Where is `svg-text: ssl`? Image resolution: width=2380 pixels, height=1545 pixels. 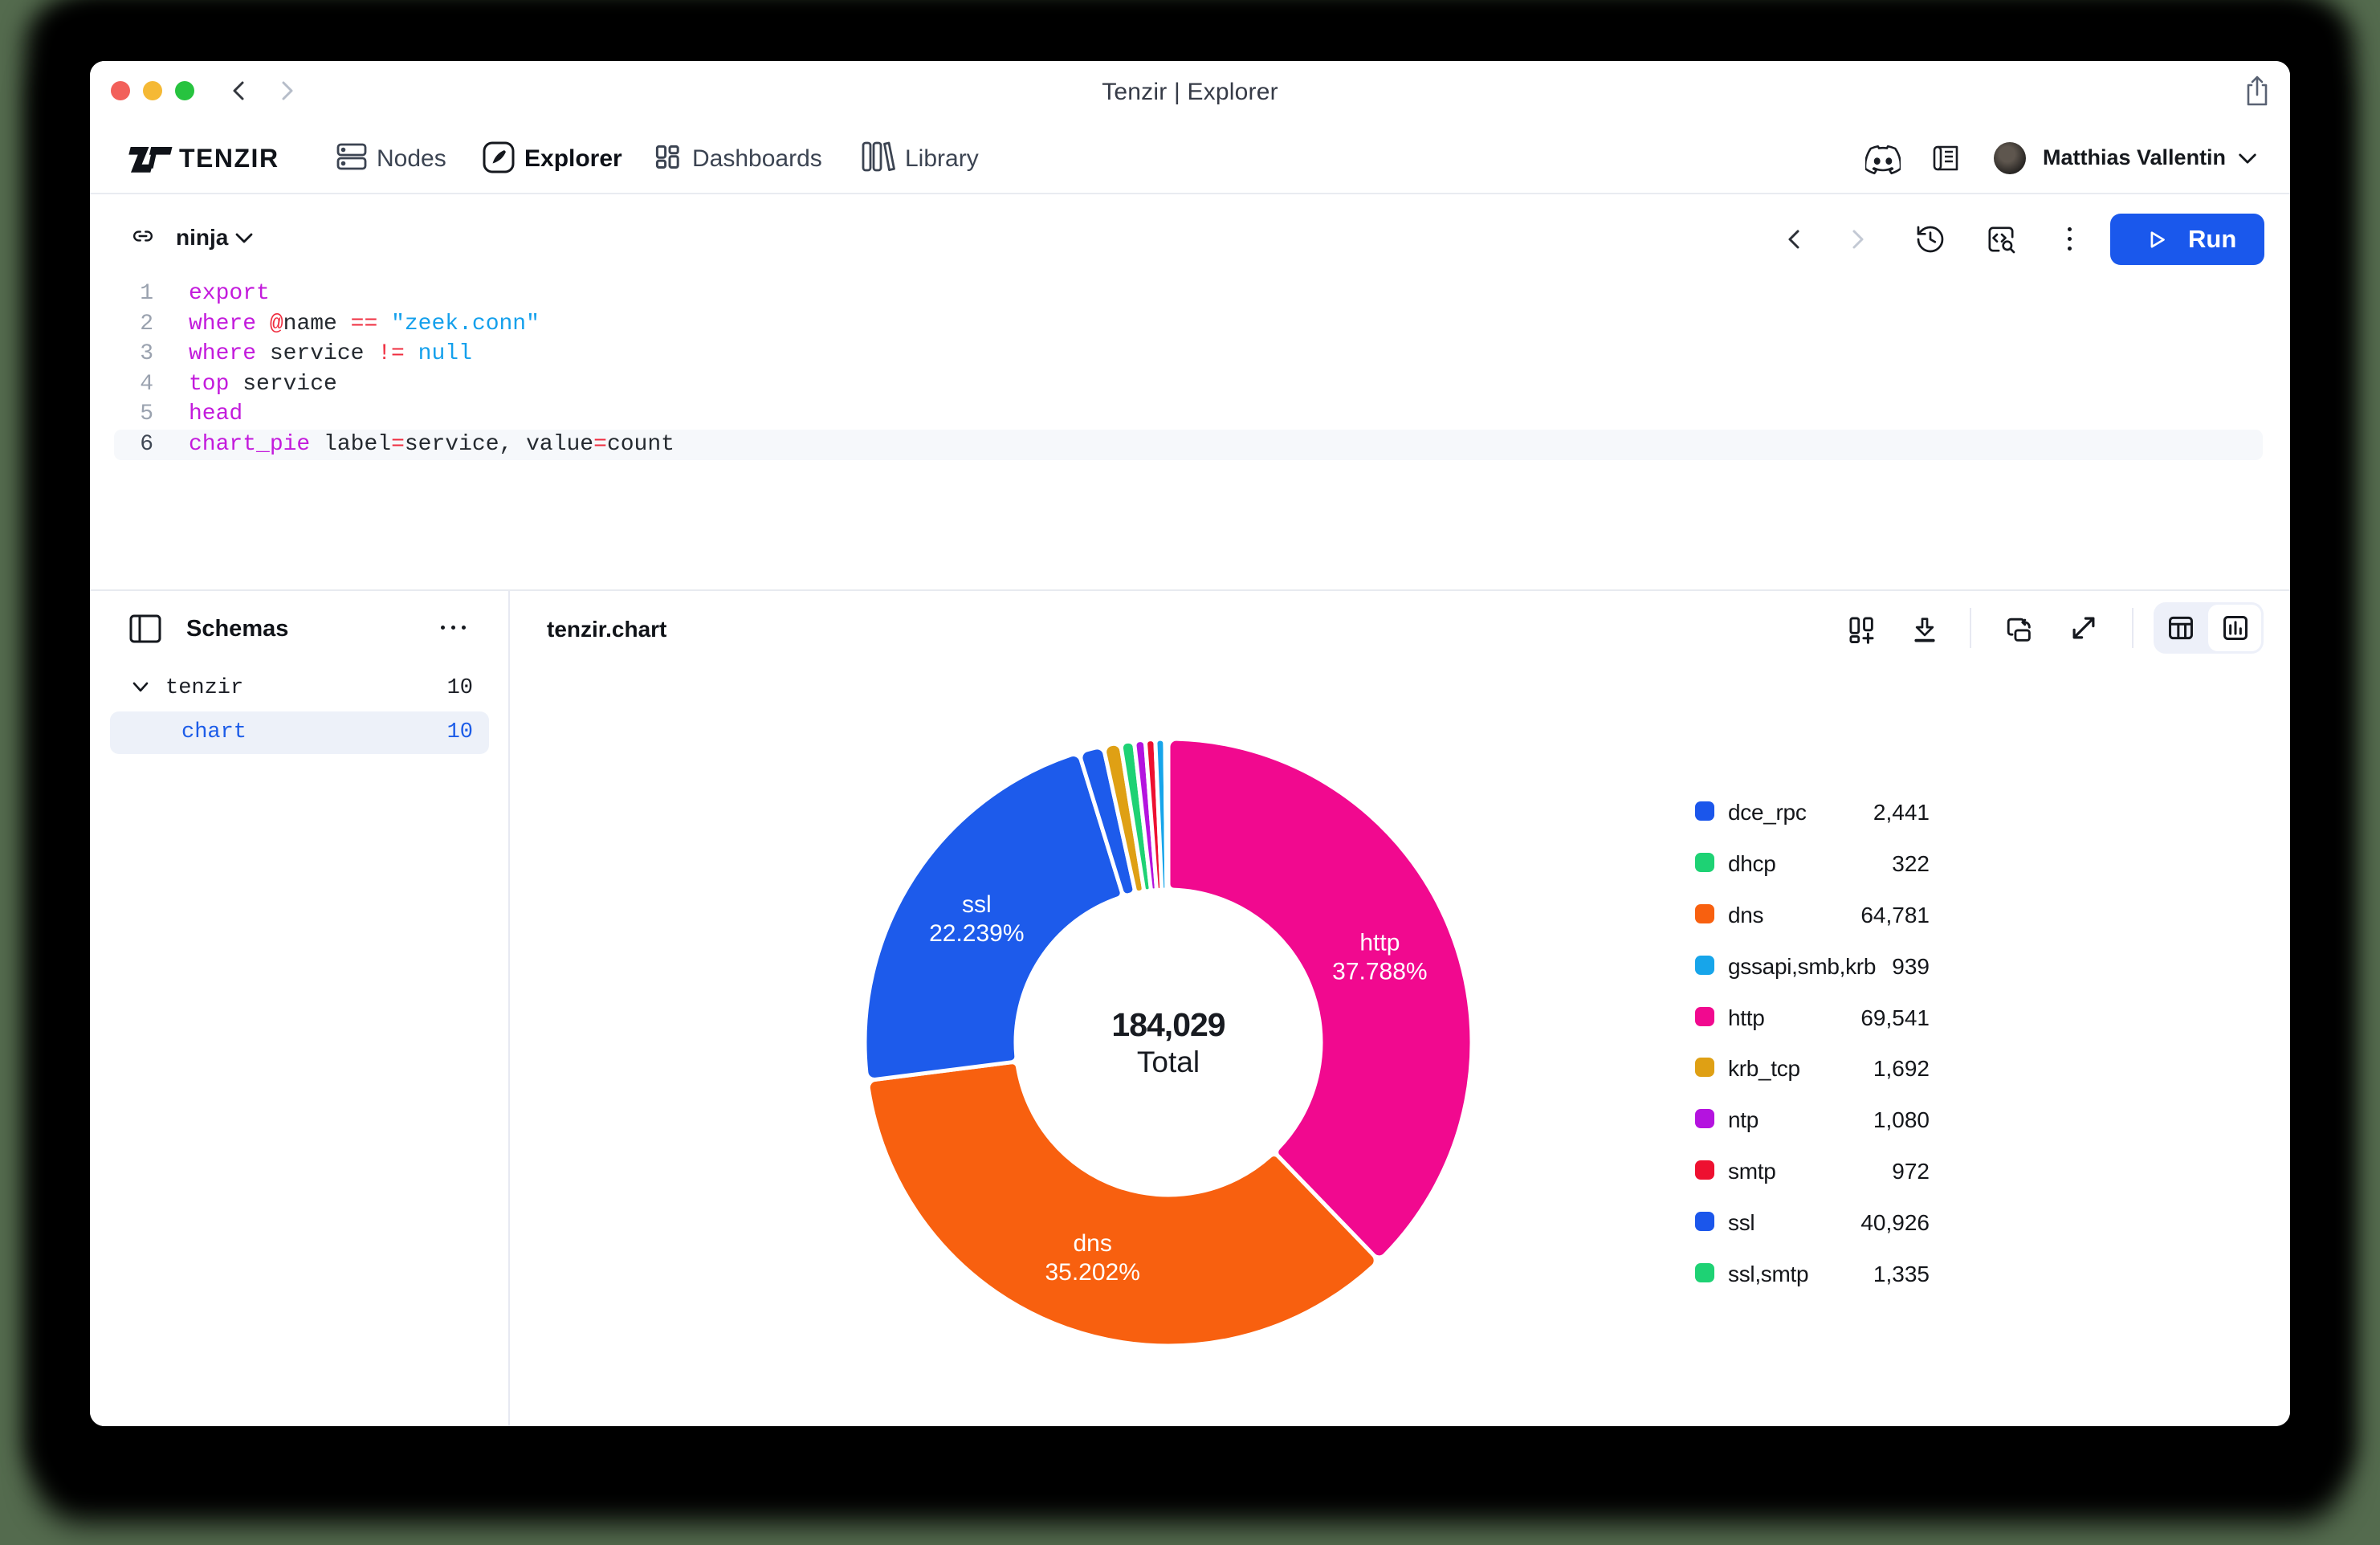 svg-text: ssl is located at coordinates (977, 904).